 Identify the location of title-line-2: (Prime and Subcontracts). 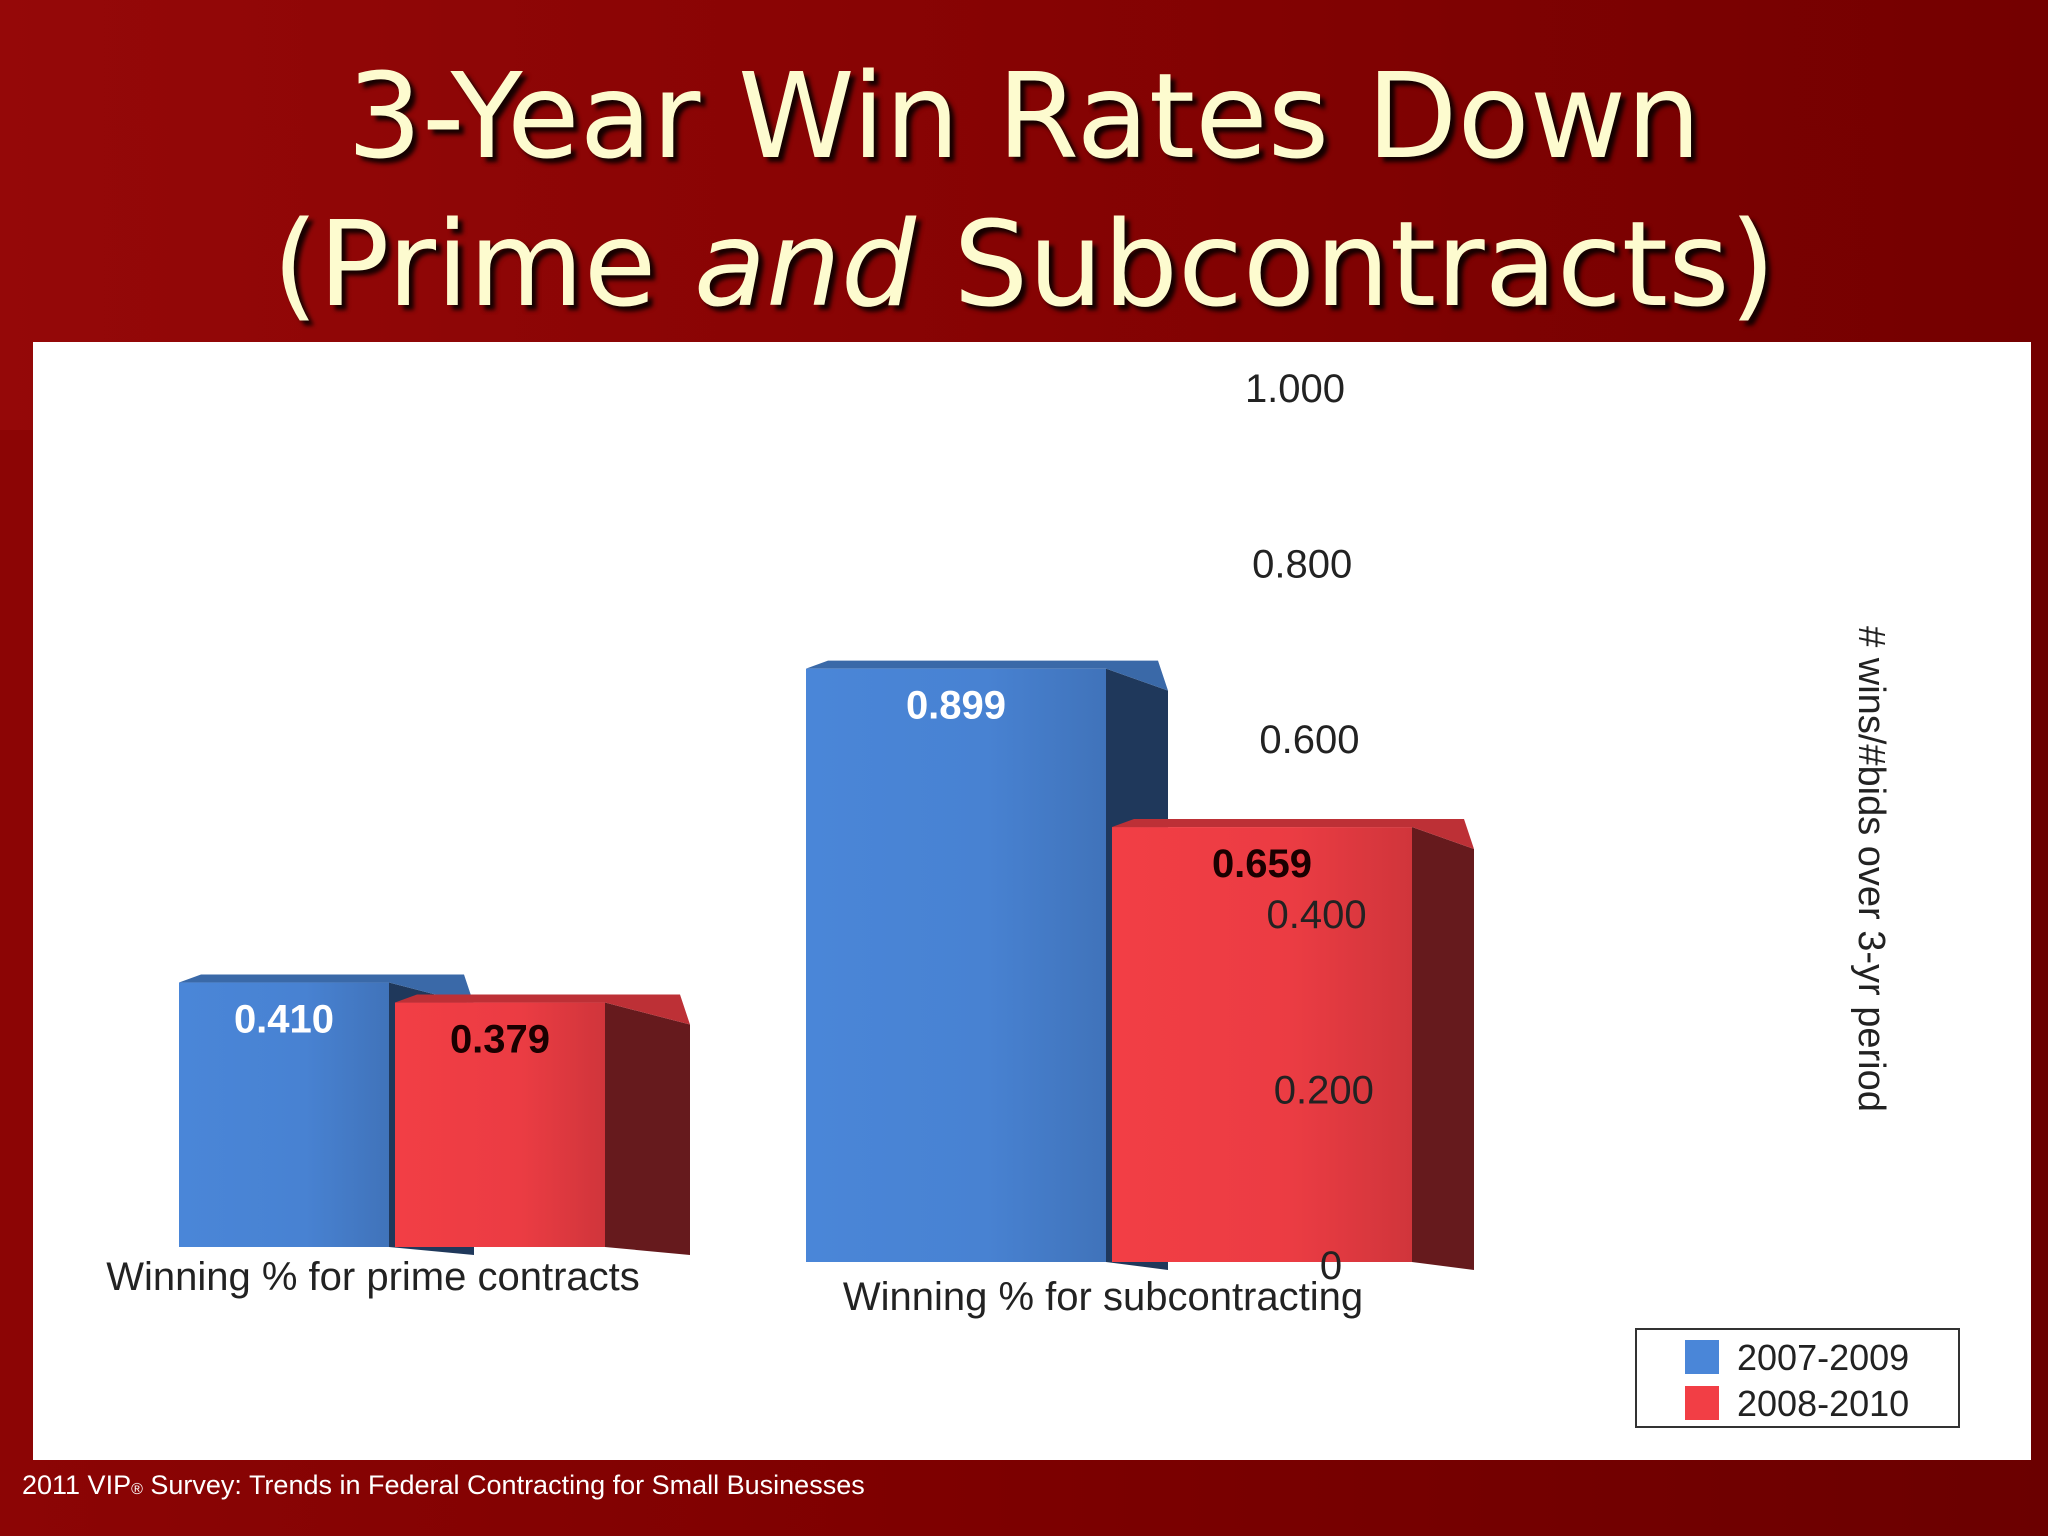
(1024, 264).